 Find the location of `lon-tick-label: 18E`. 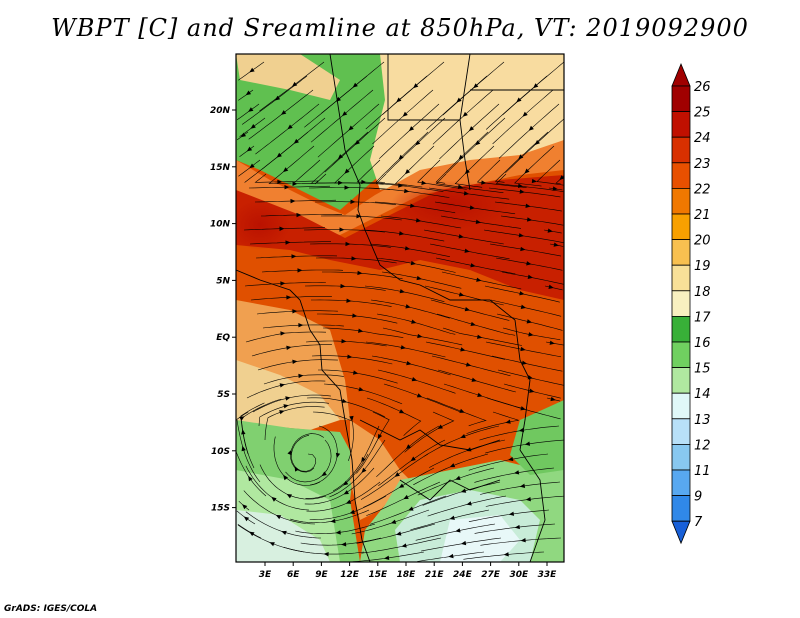

lon-tick-label: 18E is located at coordinates (407, 575).